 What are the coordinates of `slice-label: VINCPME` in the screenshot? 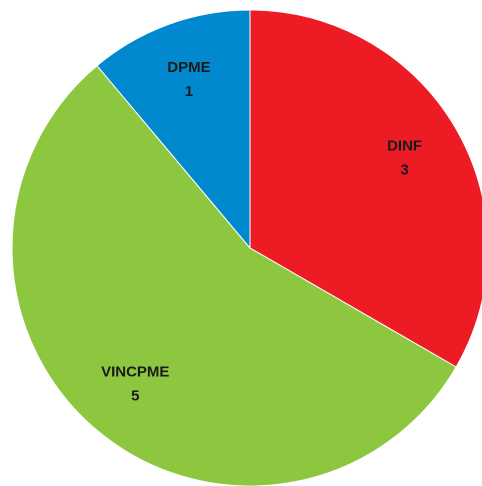 It's located at (135, 372).